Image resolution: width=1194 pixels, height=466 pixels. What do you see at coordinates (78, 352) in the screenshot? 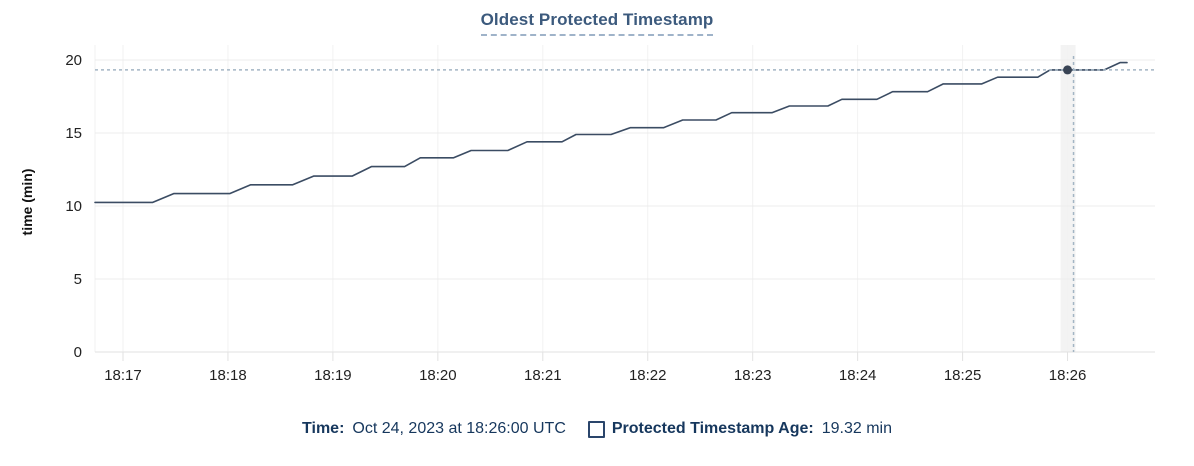
I see `y-tick-label: 0` at bounding box center [78, 352].